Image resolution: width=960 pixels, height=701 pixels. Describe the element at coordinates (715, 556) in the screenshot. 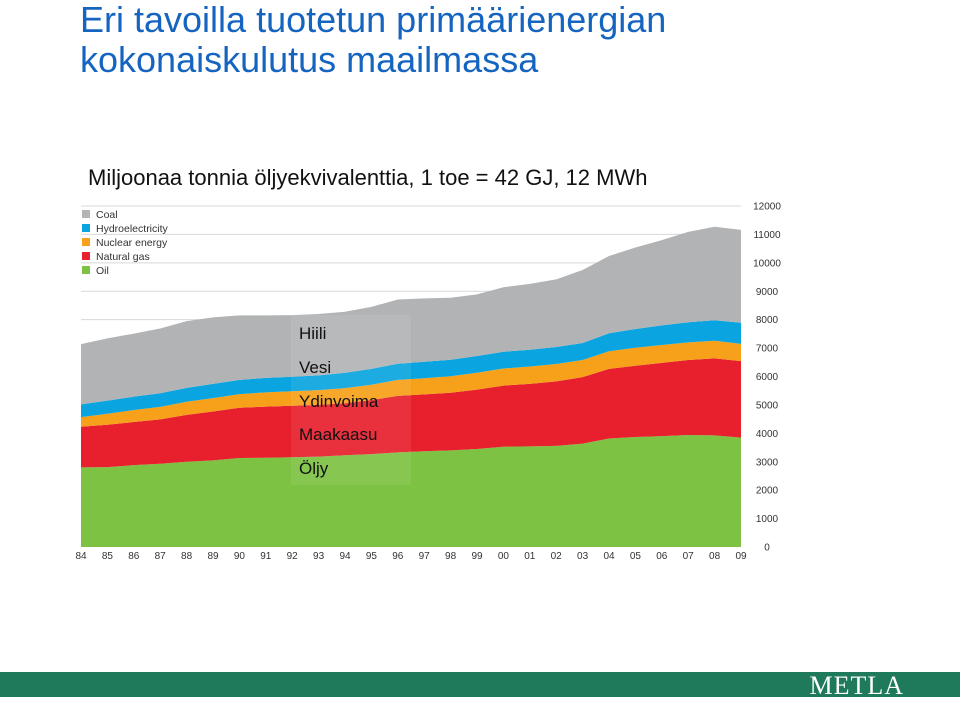

I see `x-tick-label: 08` at that location.